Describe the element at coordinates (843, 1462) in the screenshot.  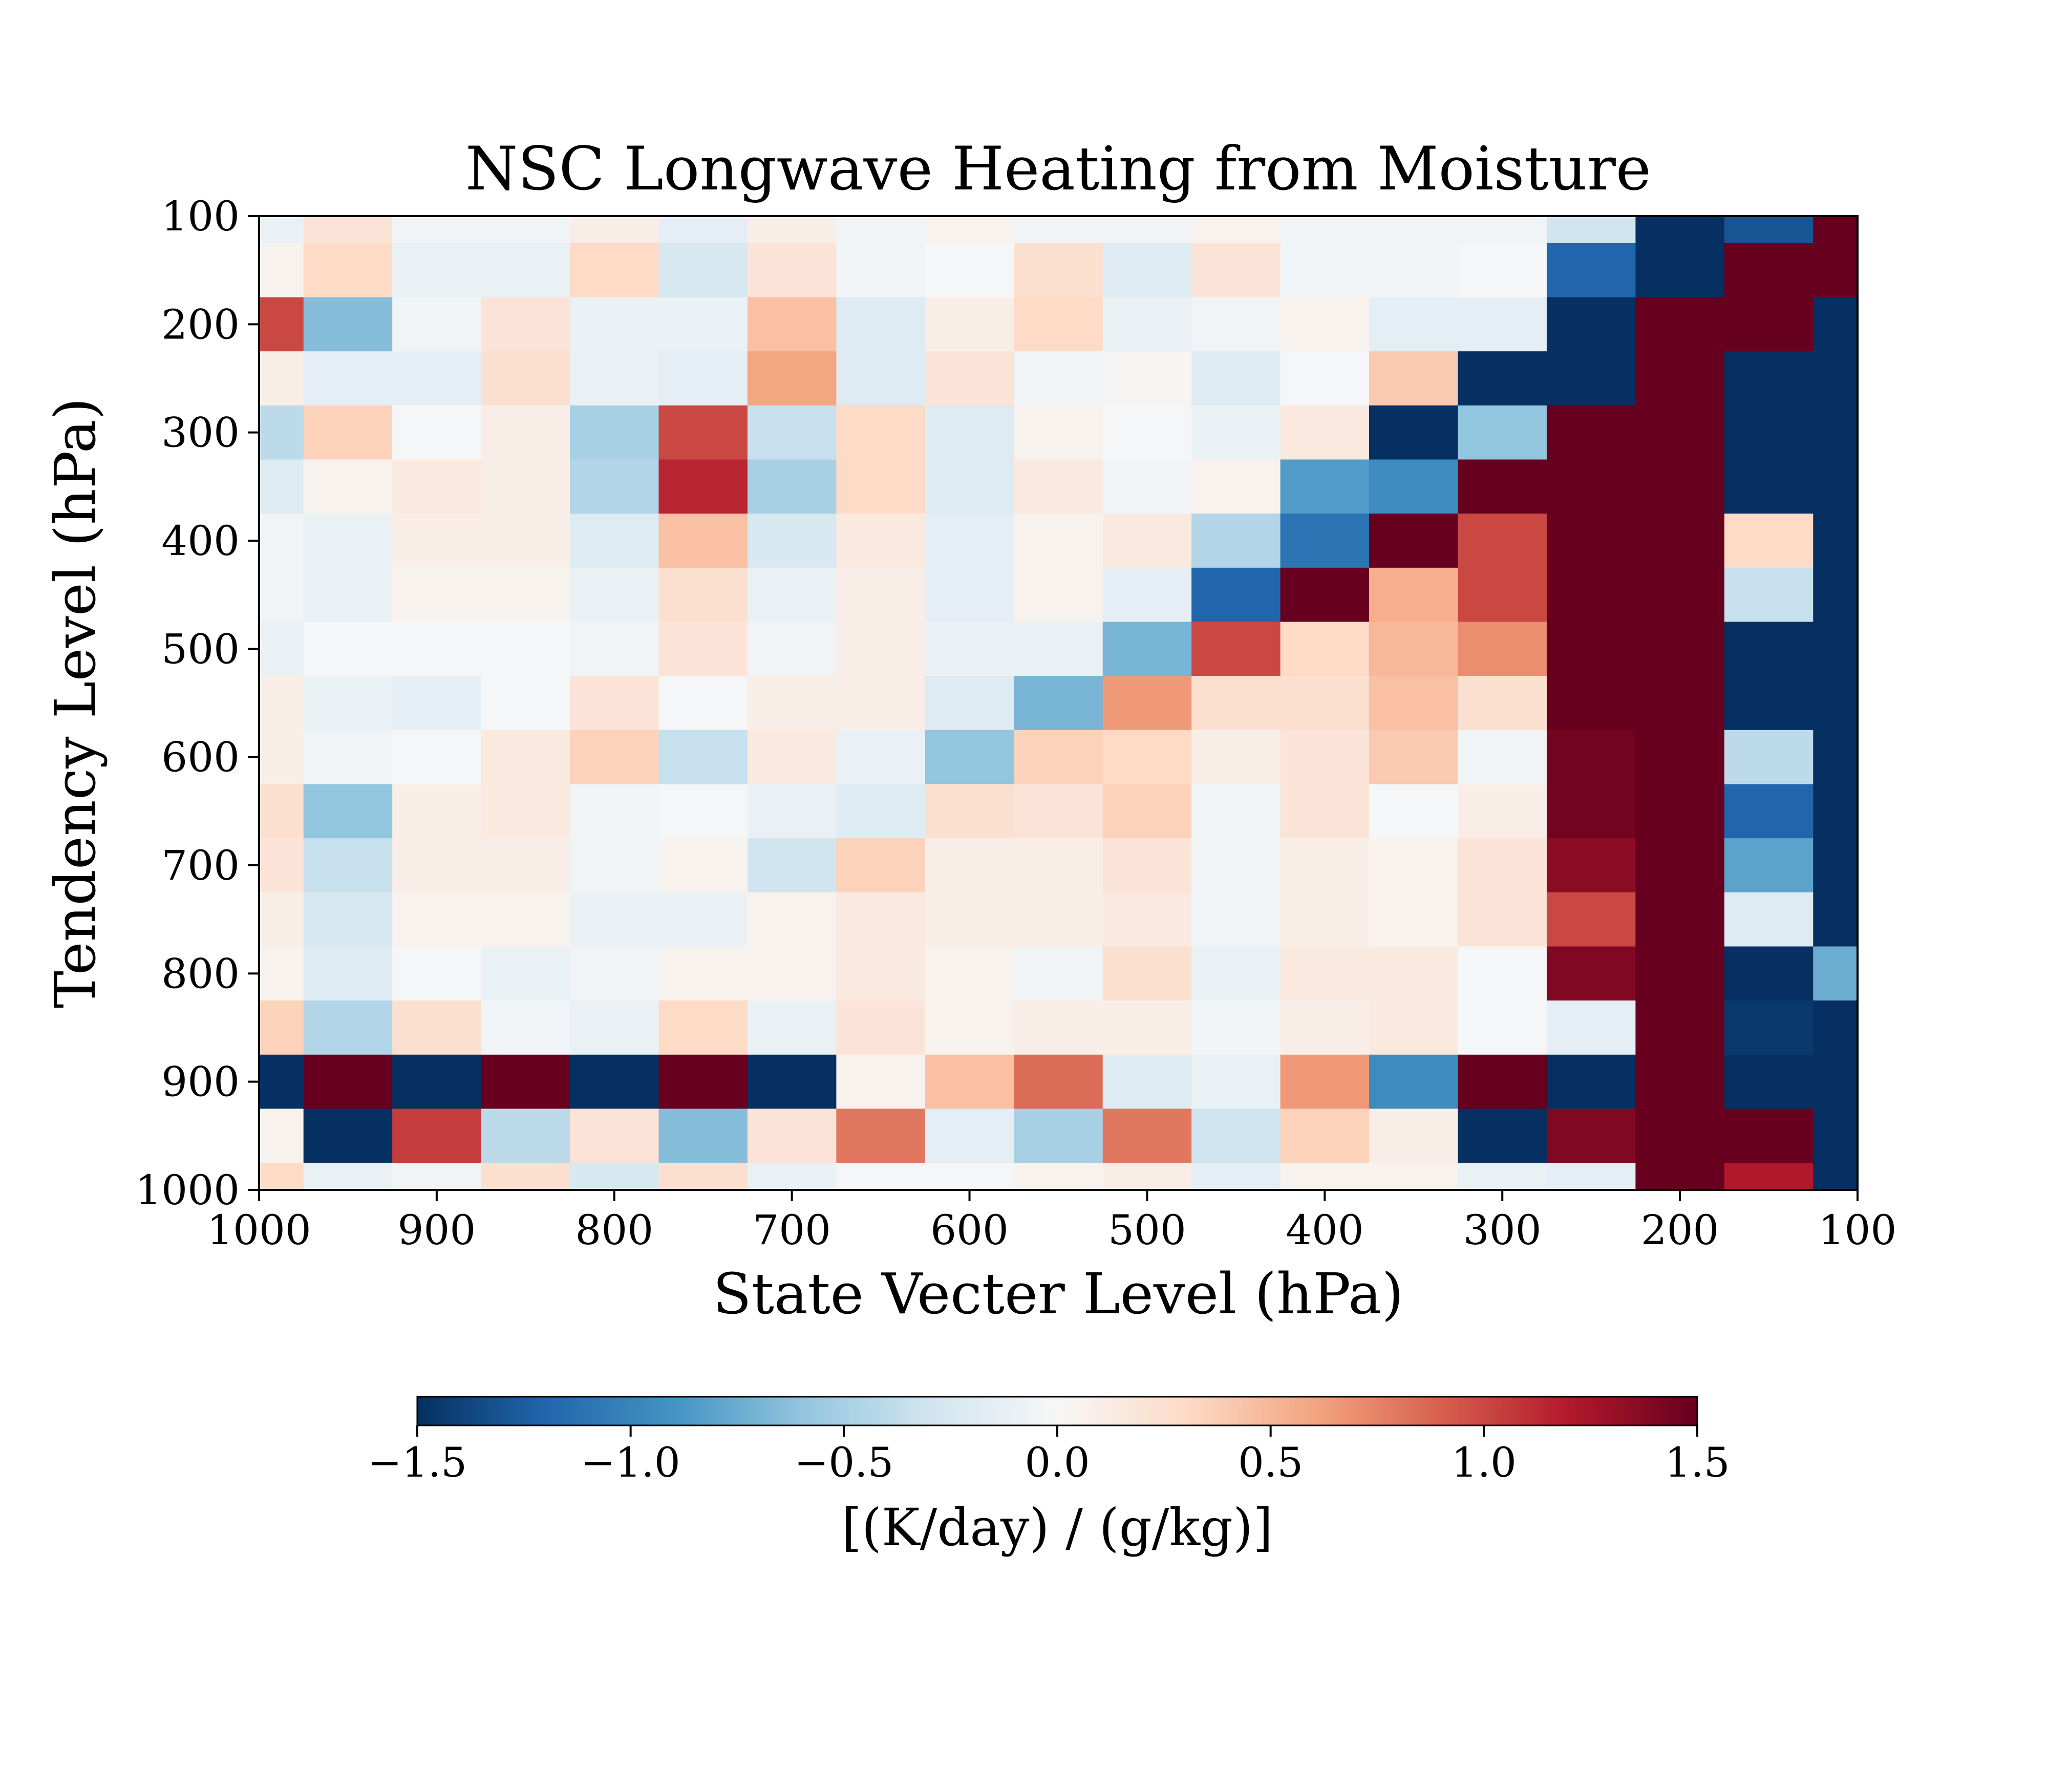
I see `colorbar-tick-label: −0.5` at that location.